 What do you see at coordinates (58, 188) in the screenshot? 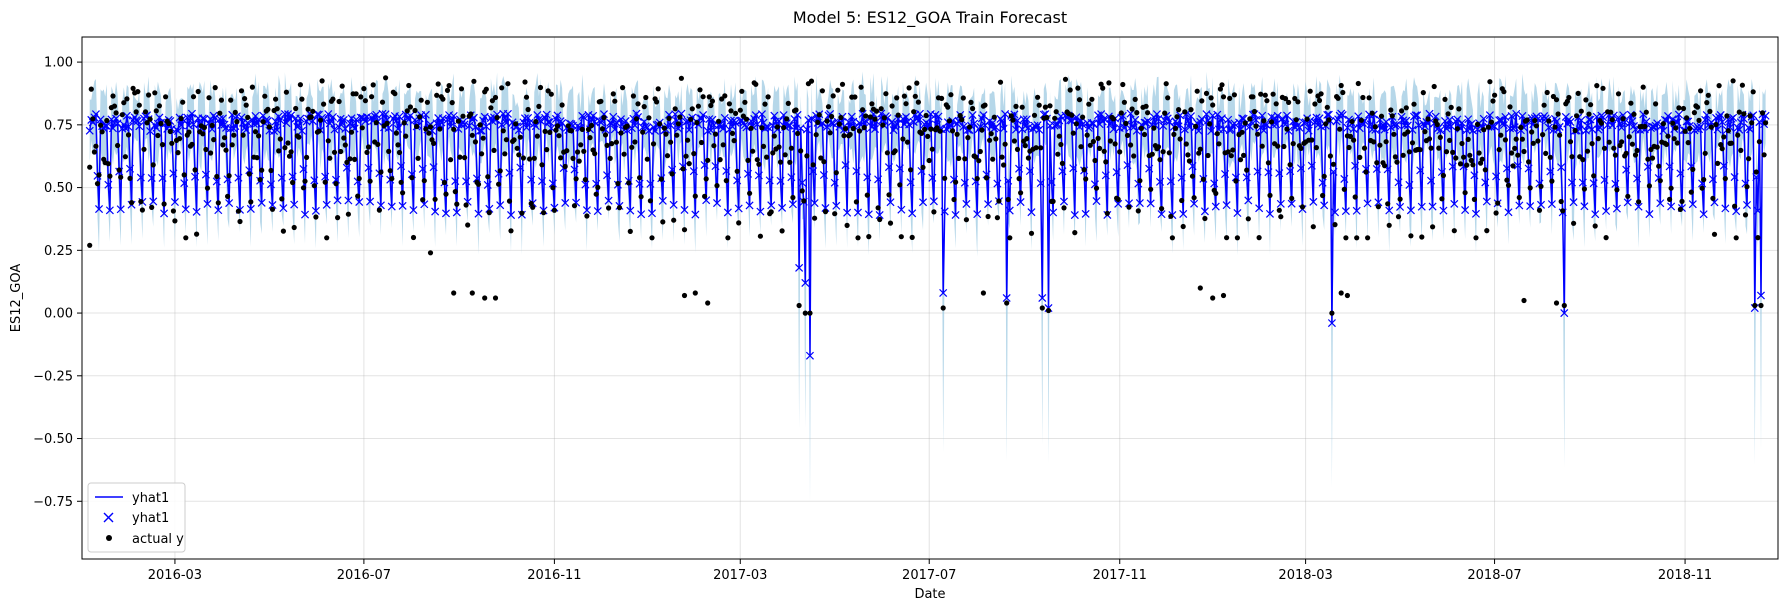
I see `y-tick-label: 0.50` at bounding box center [58, 188].